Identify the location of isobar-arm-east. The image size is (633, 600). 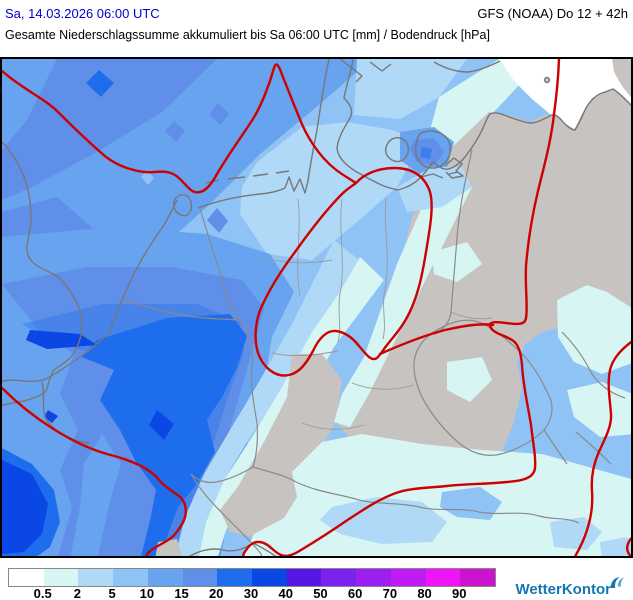
(436, 339).